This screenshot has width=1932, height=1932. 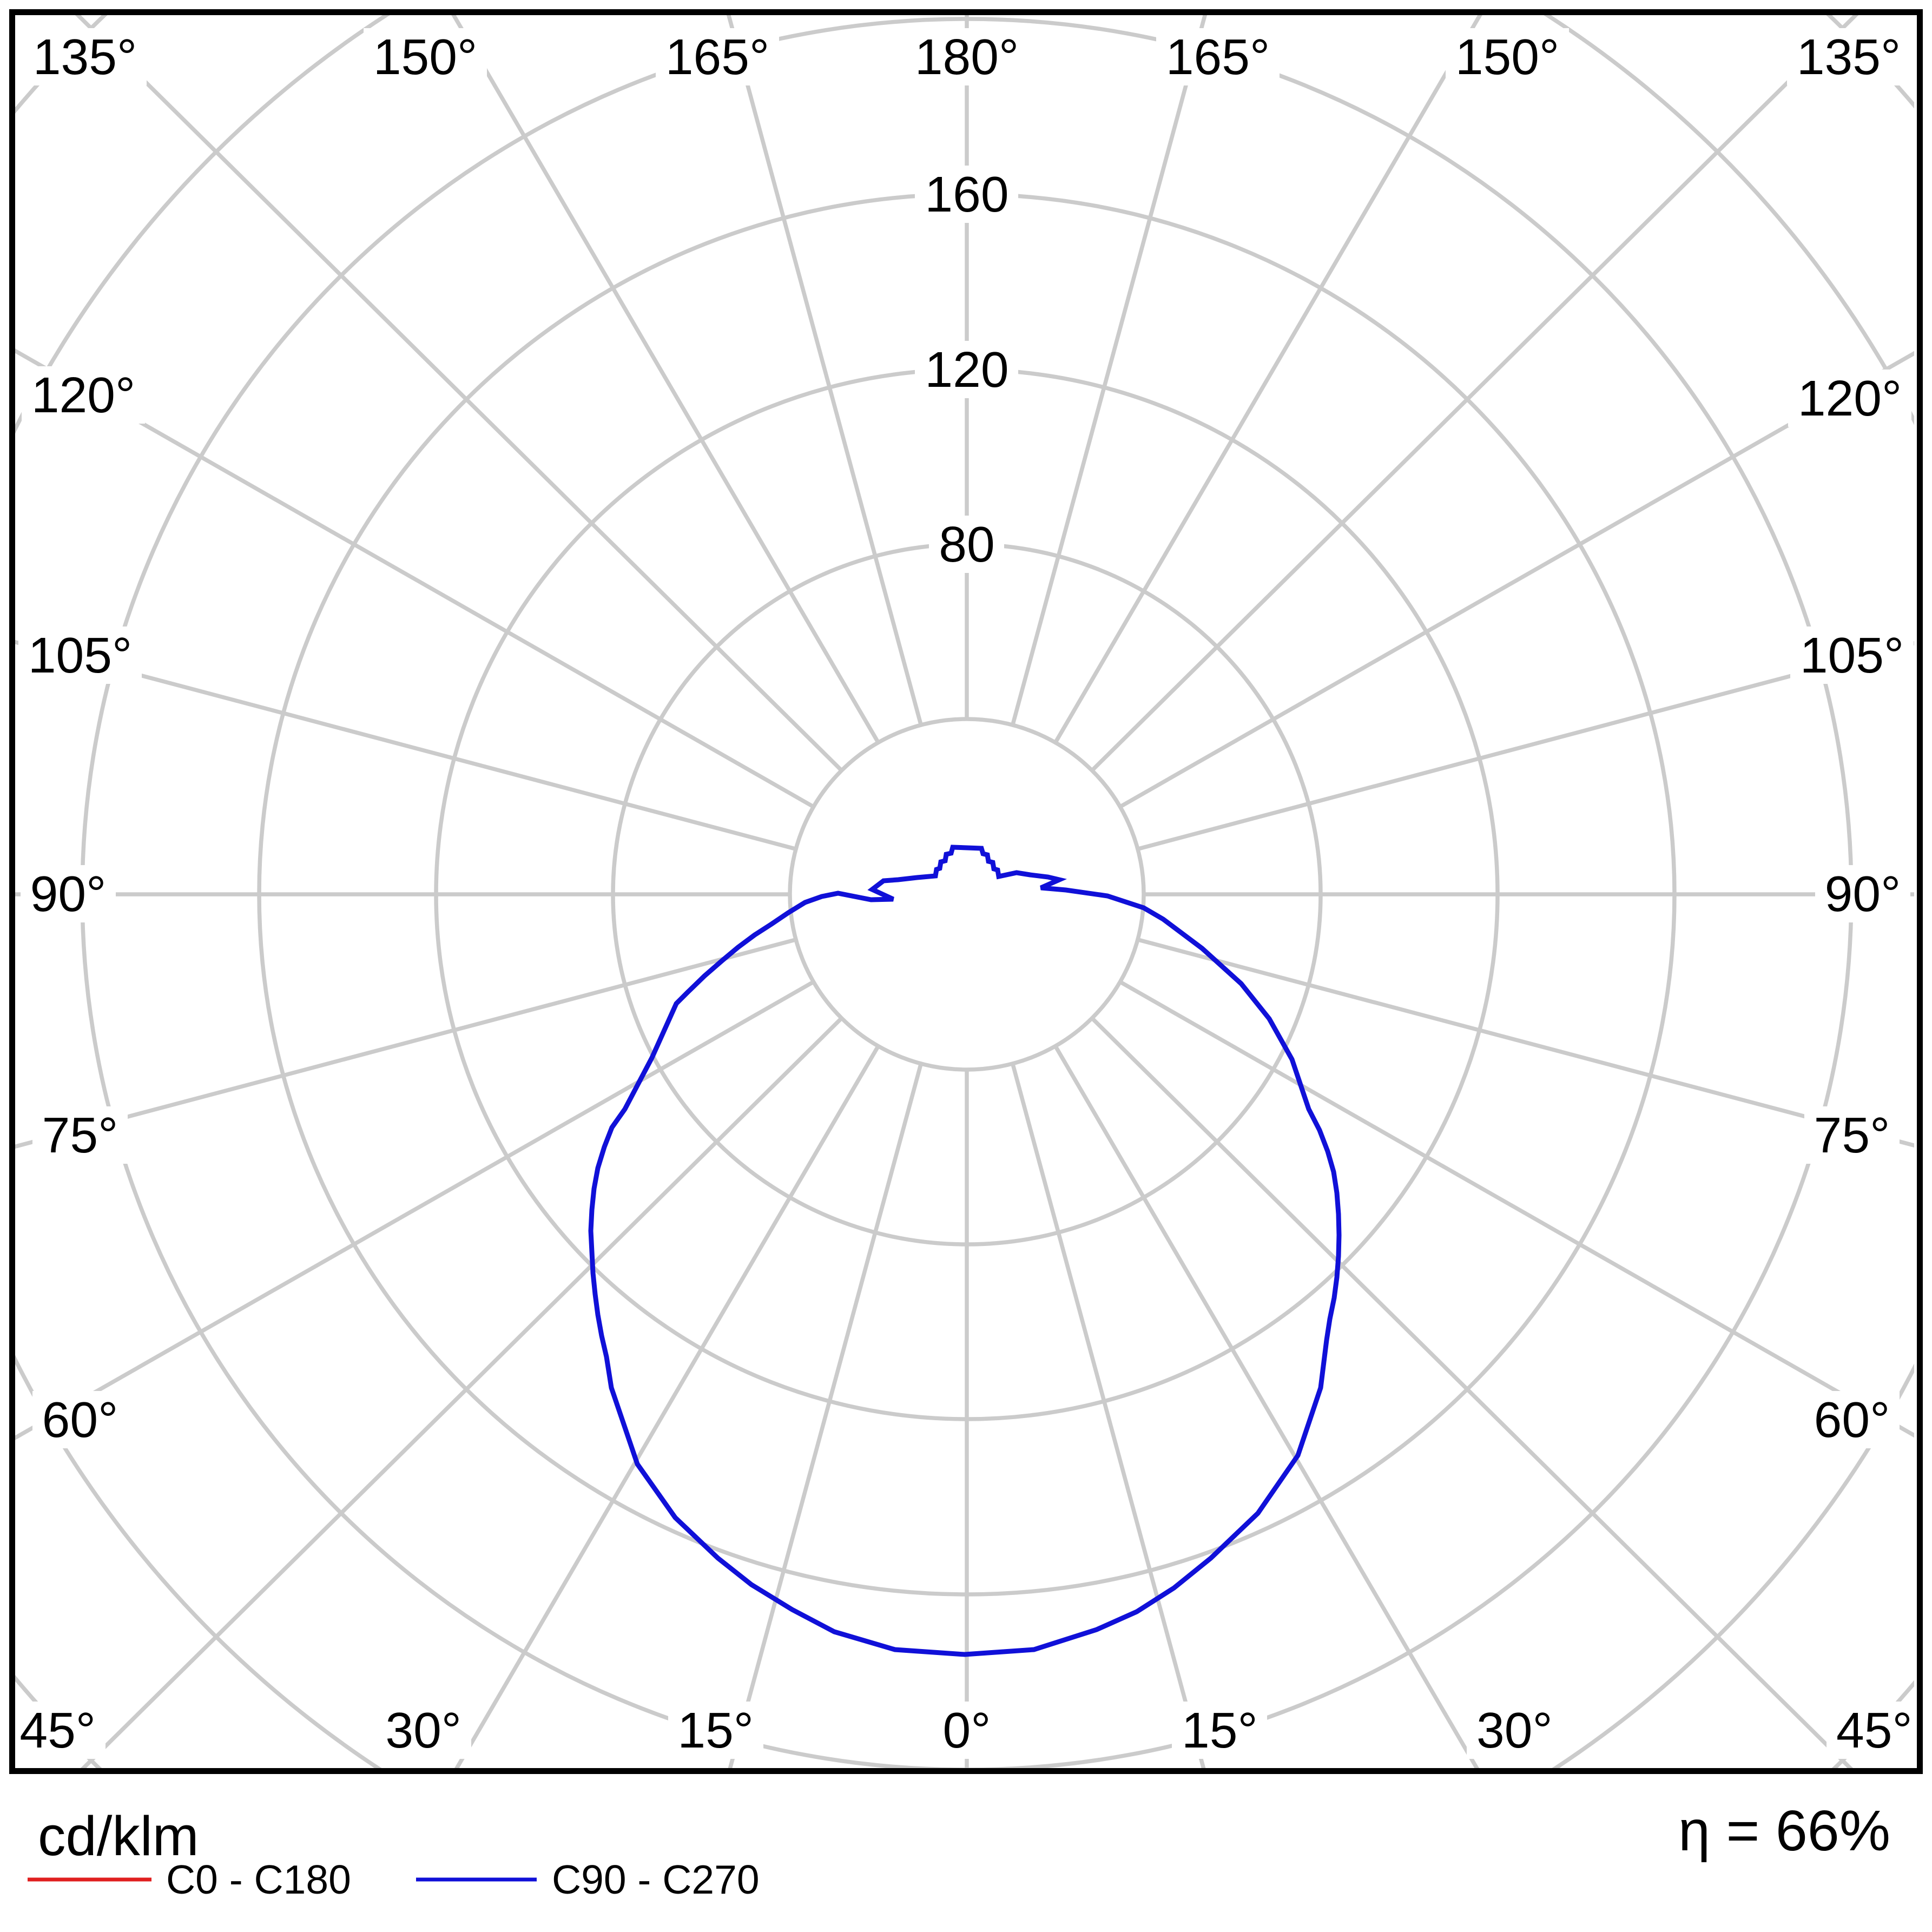 I want to click on svg-text: C90 - C270, so click(x=656, y=1879).